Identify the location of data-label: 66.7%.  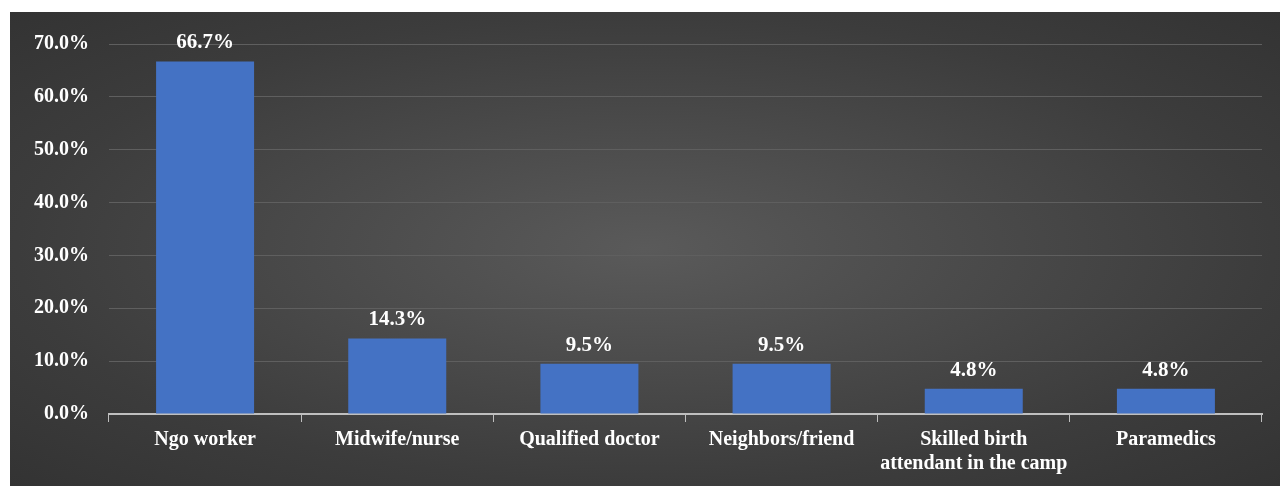
(205, 41).